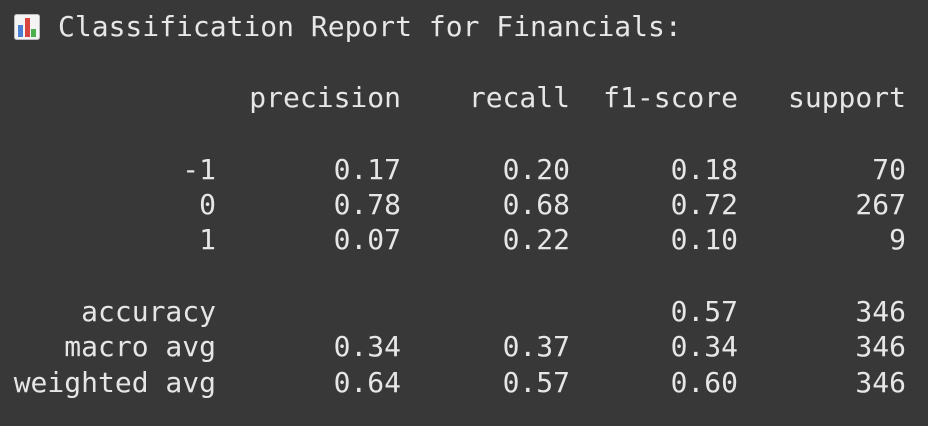 This screenshot has height=426, width=928. What do you see at coordinates (367, 169) in the screenshot?
I see `row-precision: 0.17` at bounding box center [367, 169].